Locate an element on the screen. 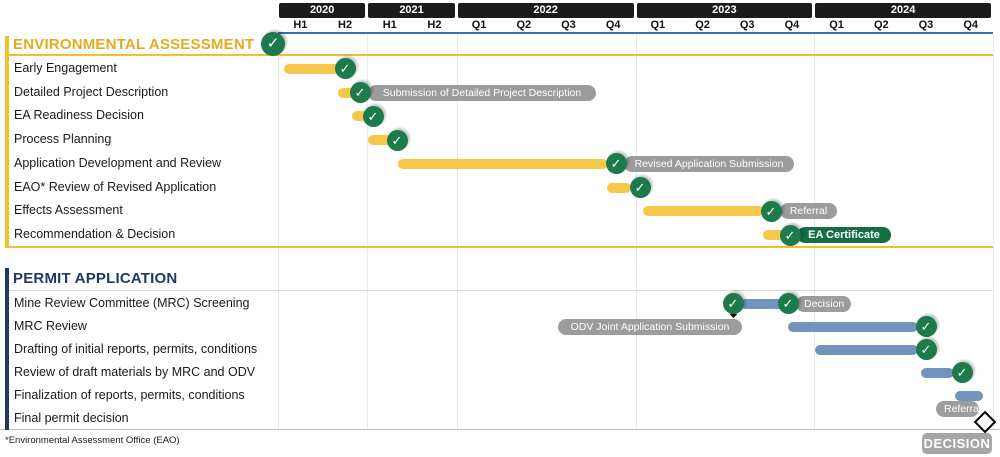 The height and width of the screenshot is (457, 1000). task-label: Mine Review Committee (MRC) Screening is located at coordinates (132, 302).